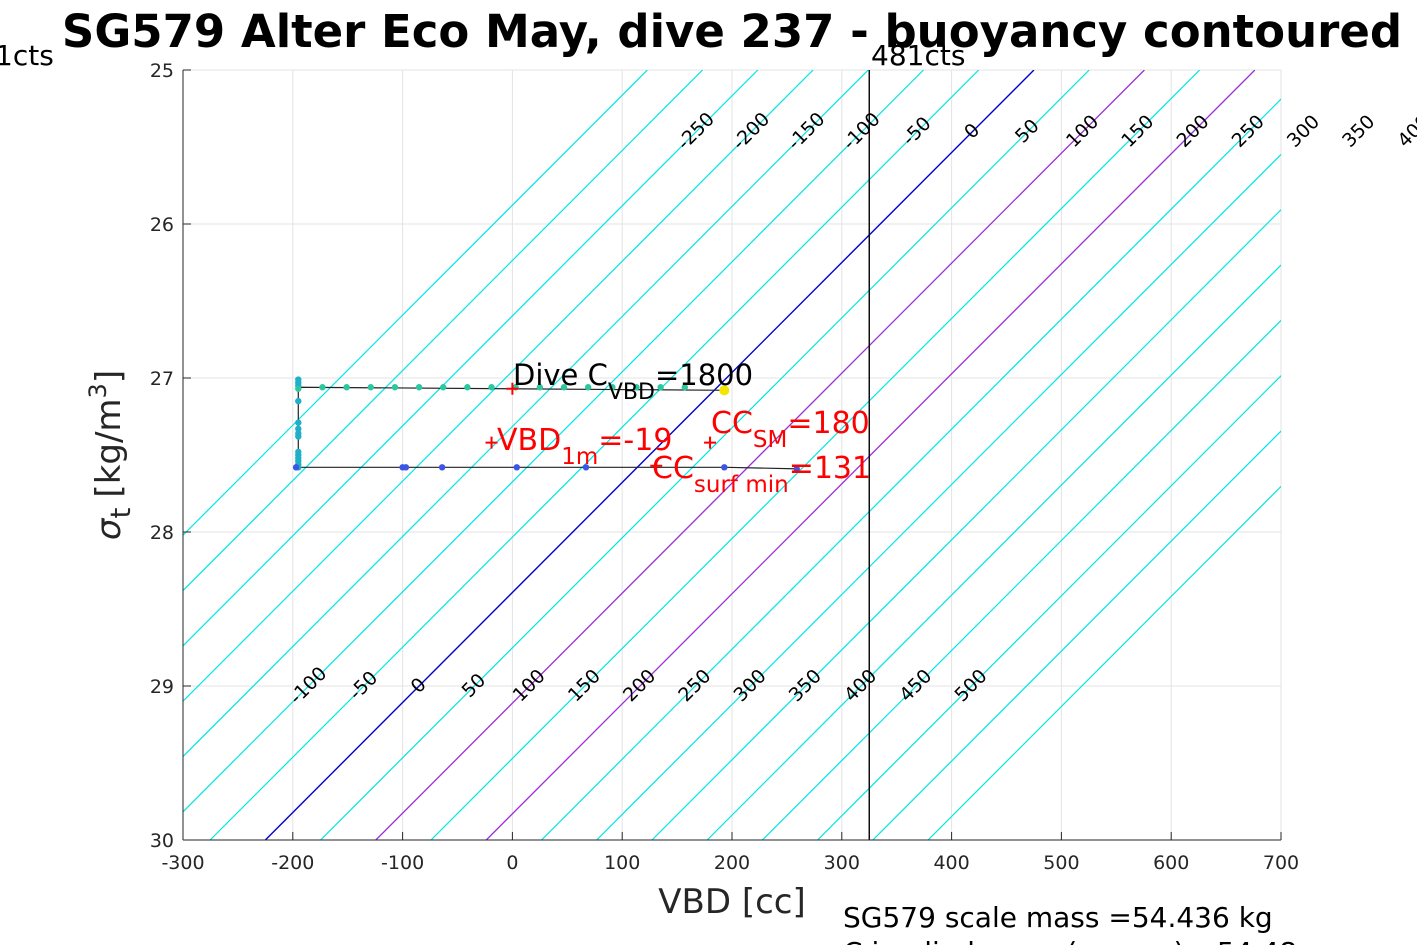 This screenshot has width=1417, height=945. I want to click on y-tick-label: 25, so click(162, 71).